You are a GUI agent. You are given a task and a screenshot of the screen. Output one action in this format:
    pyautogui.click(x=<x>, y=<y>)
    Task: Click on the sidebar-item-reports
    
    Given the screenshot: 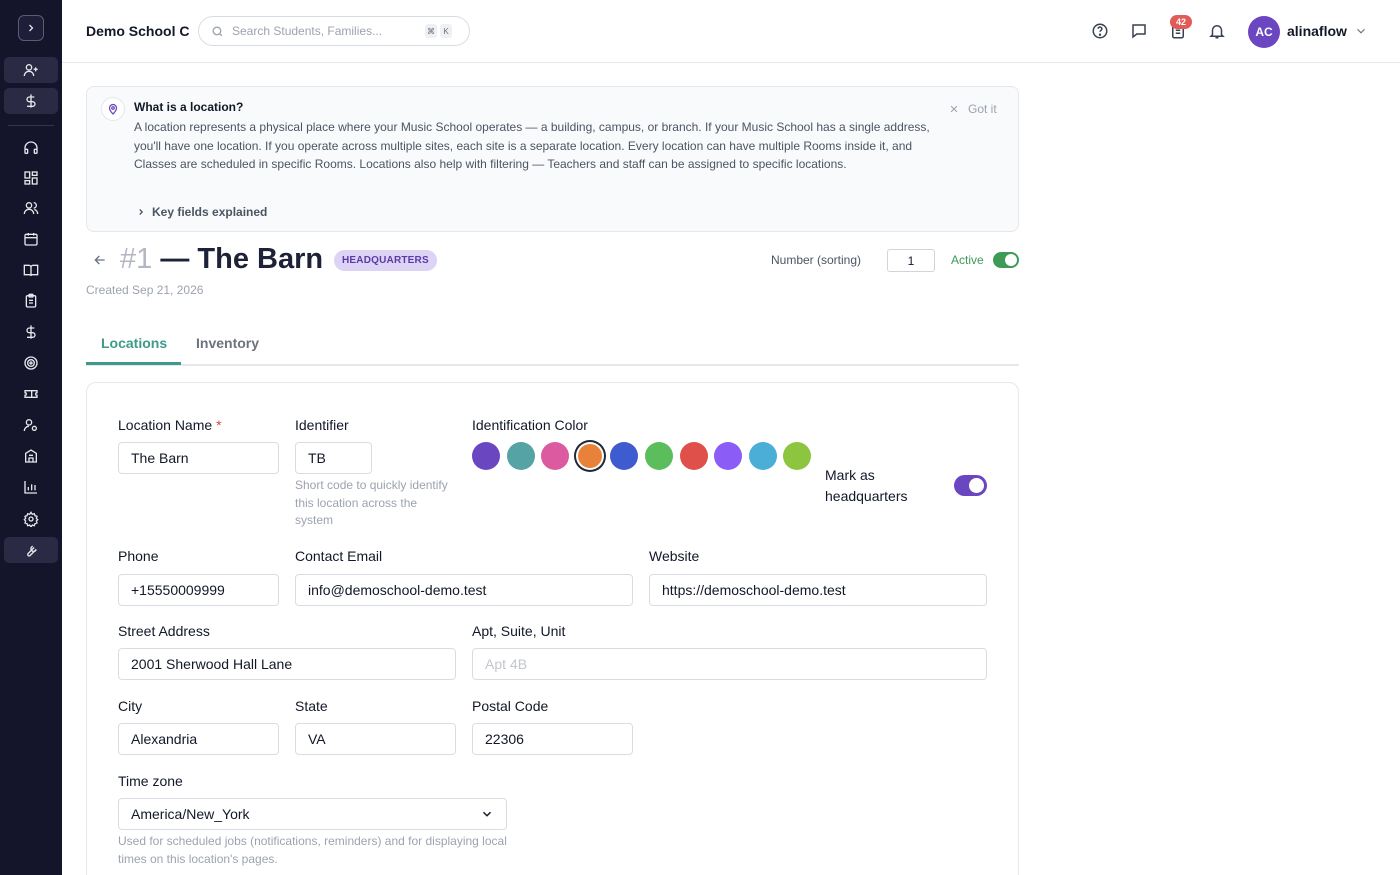 What is the action you would take?
    pyautogui.click(x=31, y=487)
    